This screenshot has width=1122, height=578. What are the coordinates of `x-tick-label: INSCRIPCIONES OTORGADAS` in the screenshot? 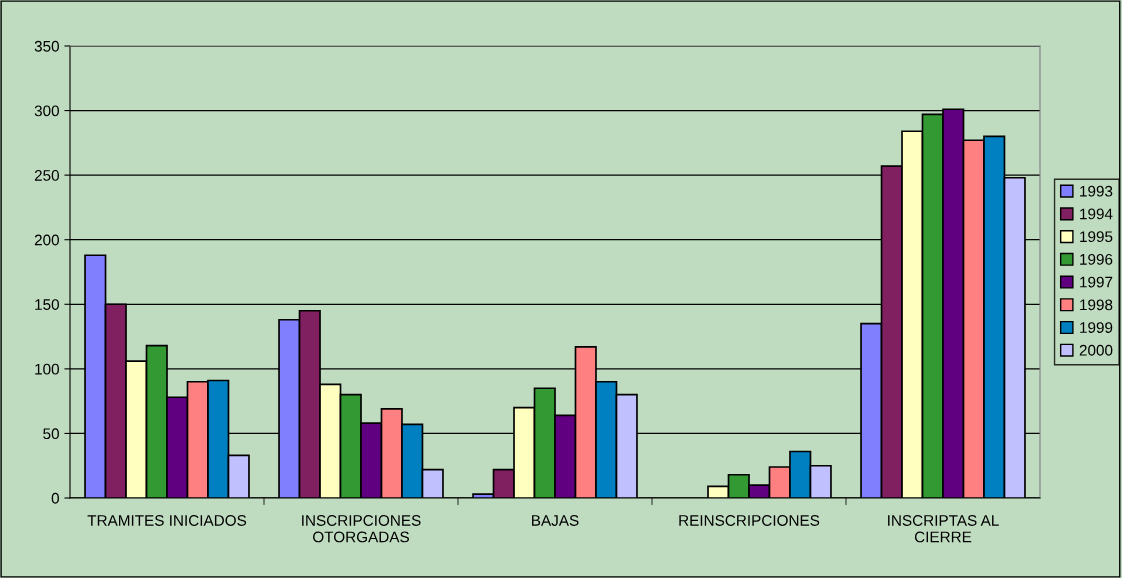 It's located at (361, 529).